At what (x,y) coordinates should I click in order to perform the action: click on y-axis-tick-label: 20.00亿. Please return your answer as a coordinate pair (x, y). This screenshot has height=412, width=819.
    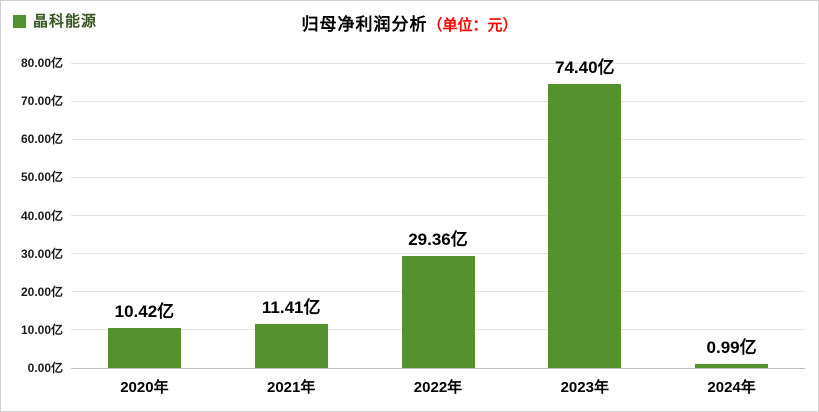
    Looking at the image, I should click on (41, 291).